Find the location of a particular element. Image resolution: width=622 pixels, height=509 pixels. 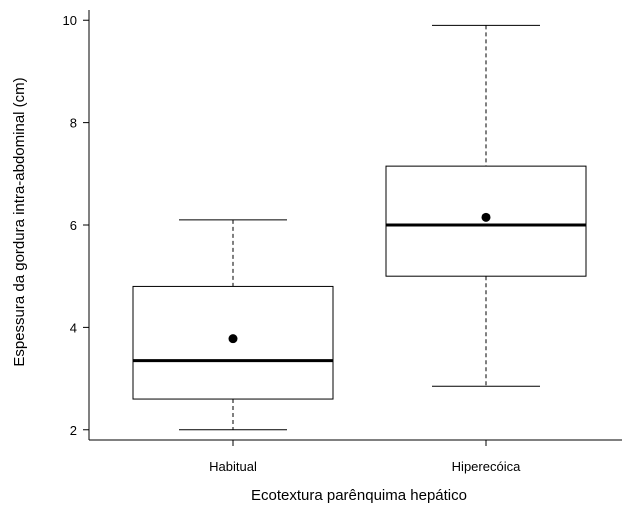

x-axis-title: Ecotextura parênquima hepático is located at coordinates (359, 495).